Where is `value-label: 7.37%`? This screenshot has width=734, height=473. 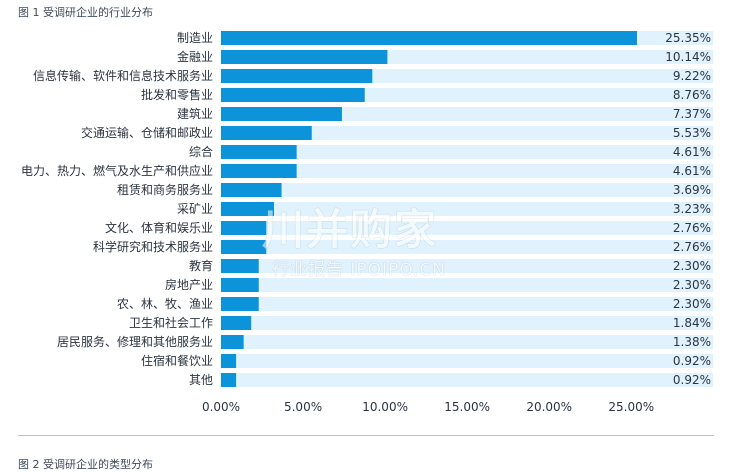 value-label: 7.37% is located at coordinates (692, 114).